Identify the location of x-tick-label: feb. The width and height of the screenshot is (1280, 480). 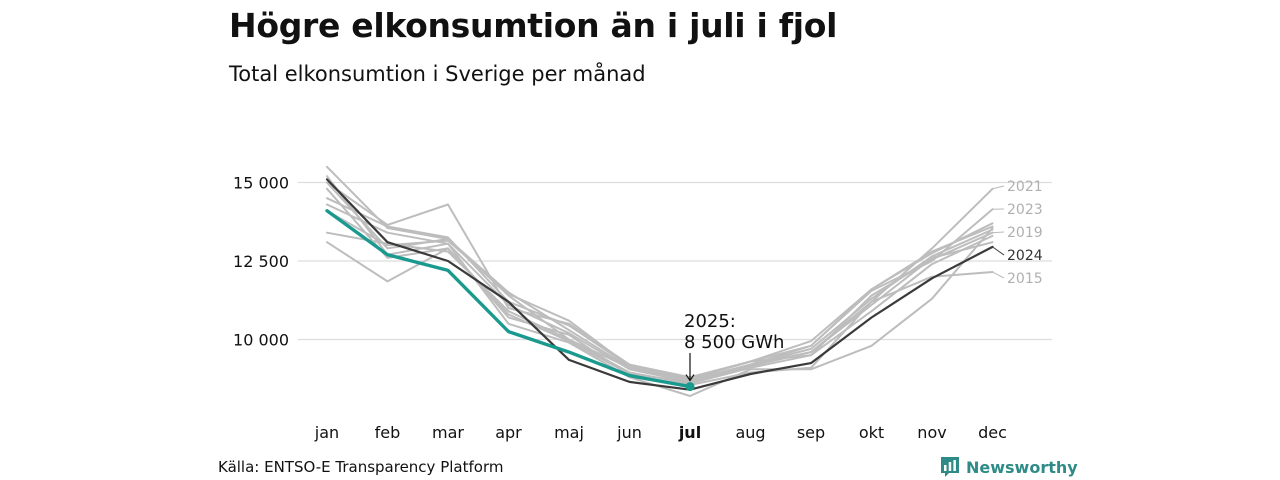
(388, 432).